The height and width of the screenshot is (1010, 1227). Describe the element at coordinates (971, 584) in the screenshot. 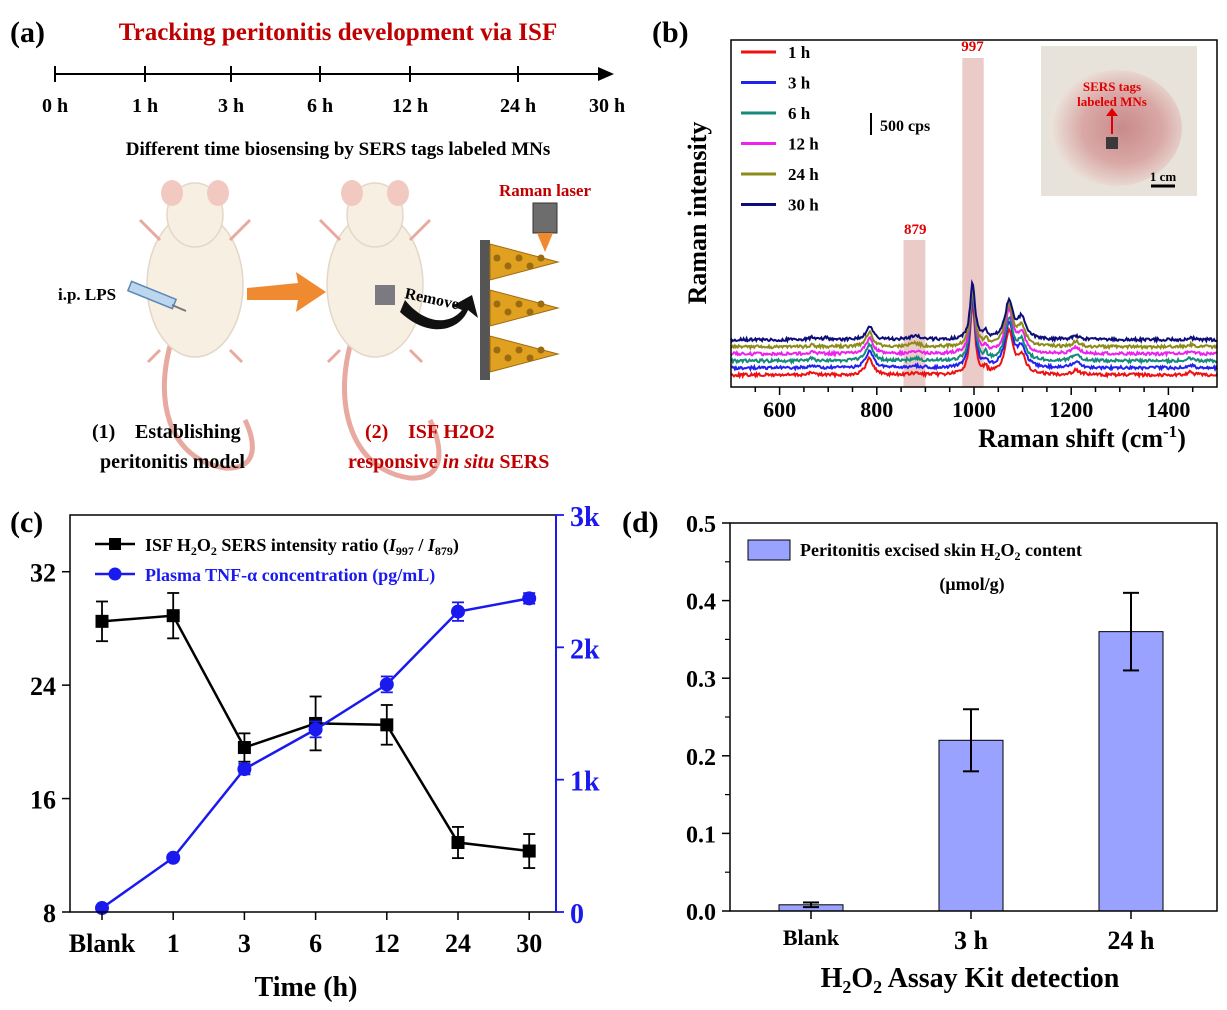

I see `legend-h2o2-unit: (μmol/g)` at that location.